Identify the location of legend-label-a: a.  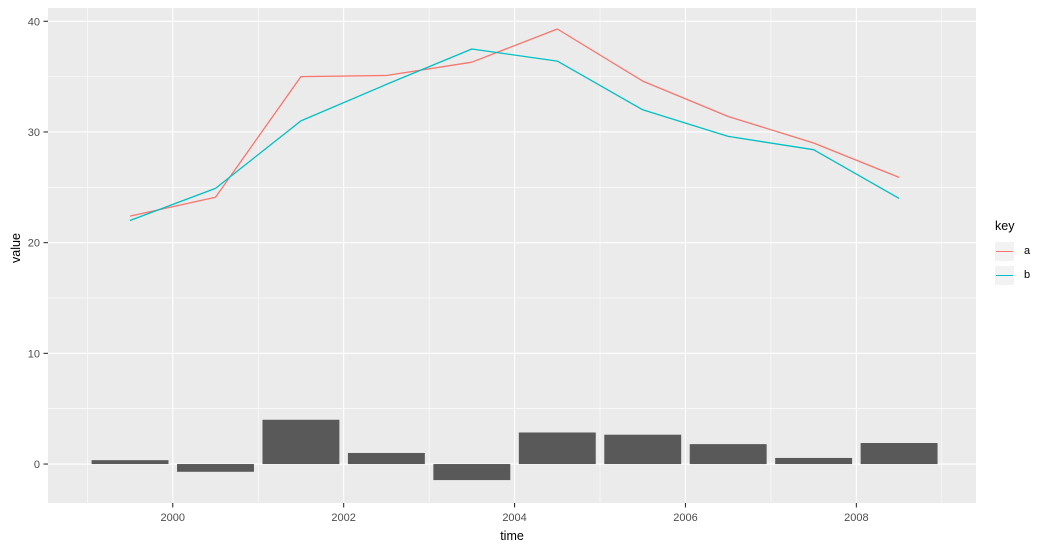
(1027, 251).